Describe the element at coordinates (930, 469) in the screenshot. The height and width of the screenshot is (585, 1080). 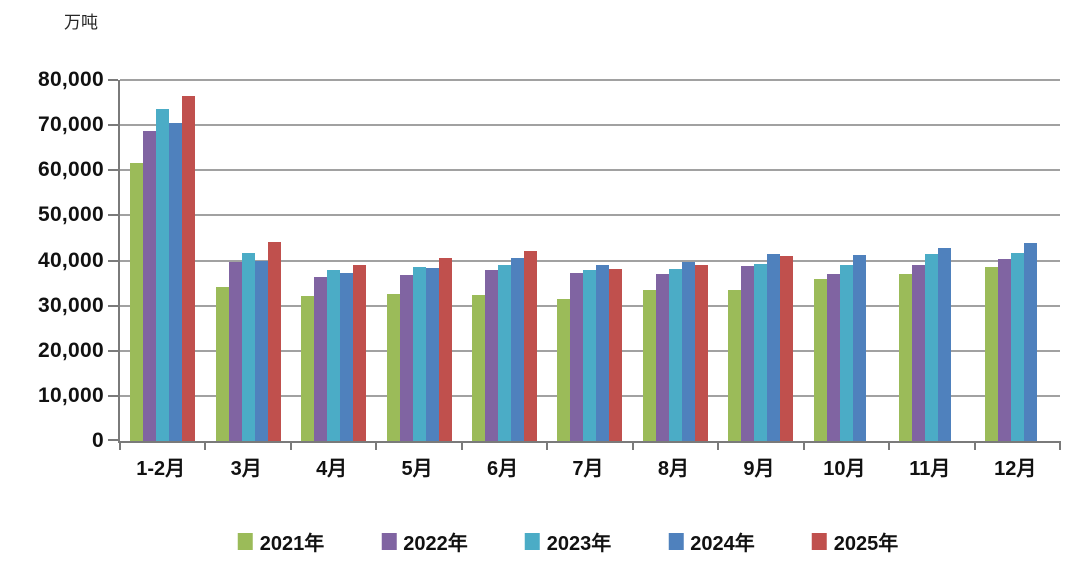
I see `x-axis-tick-label: 11月` at that location.